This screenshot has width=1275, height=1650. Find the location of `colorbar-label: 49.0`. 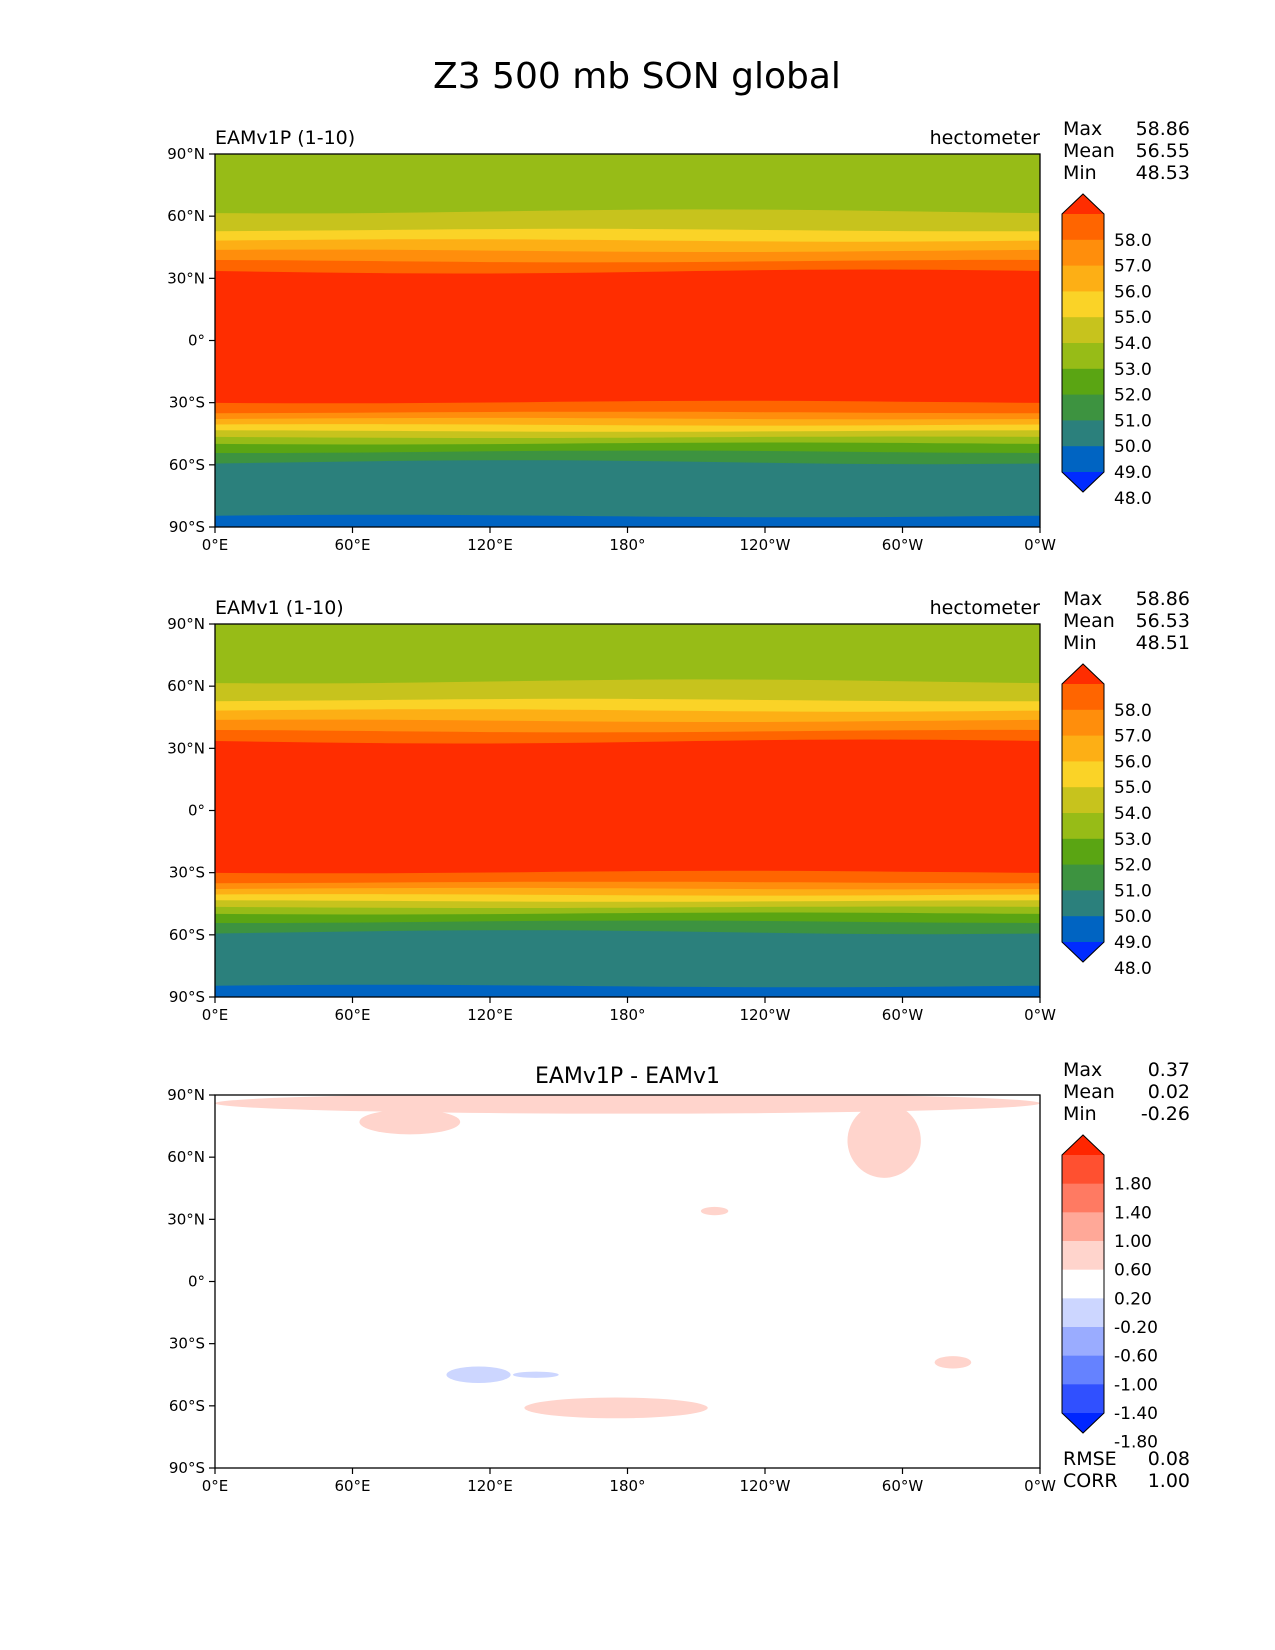

colorbar-label: 49.0 is located at coordinates (1133, 473).